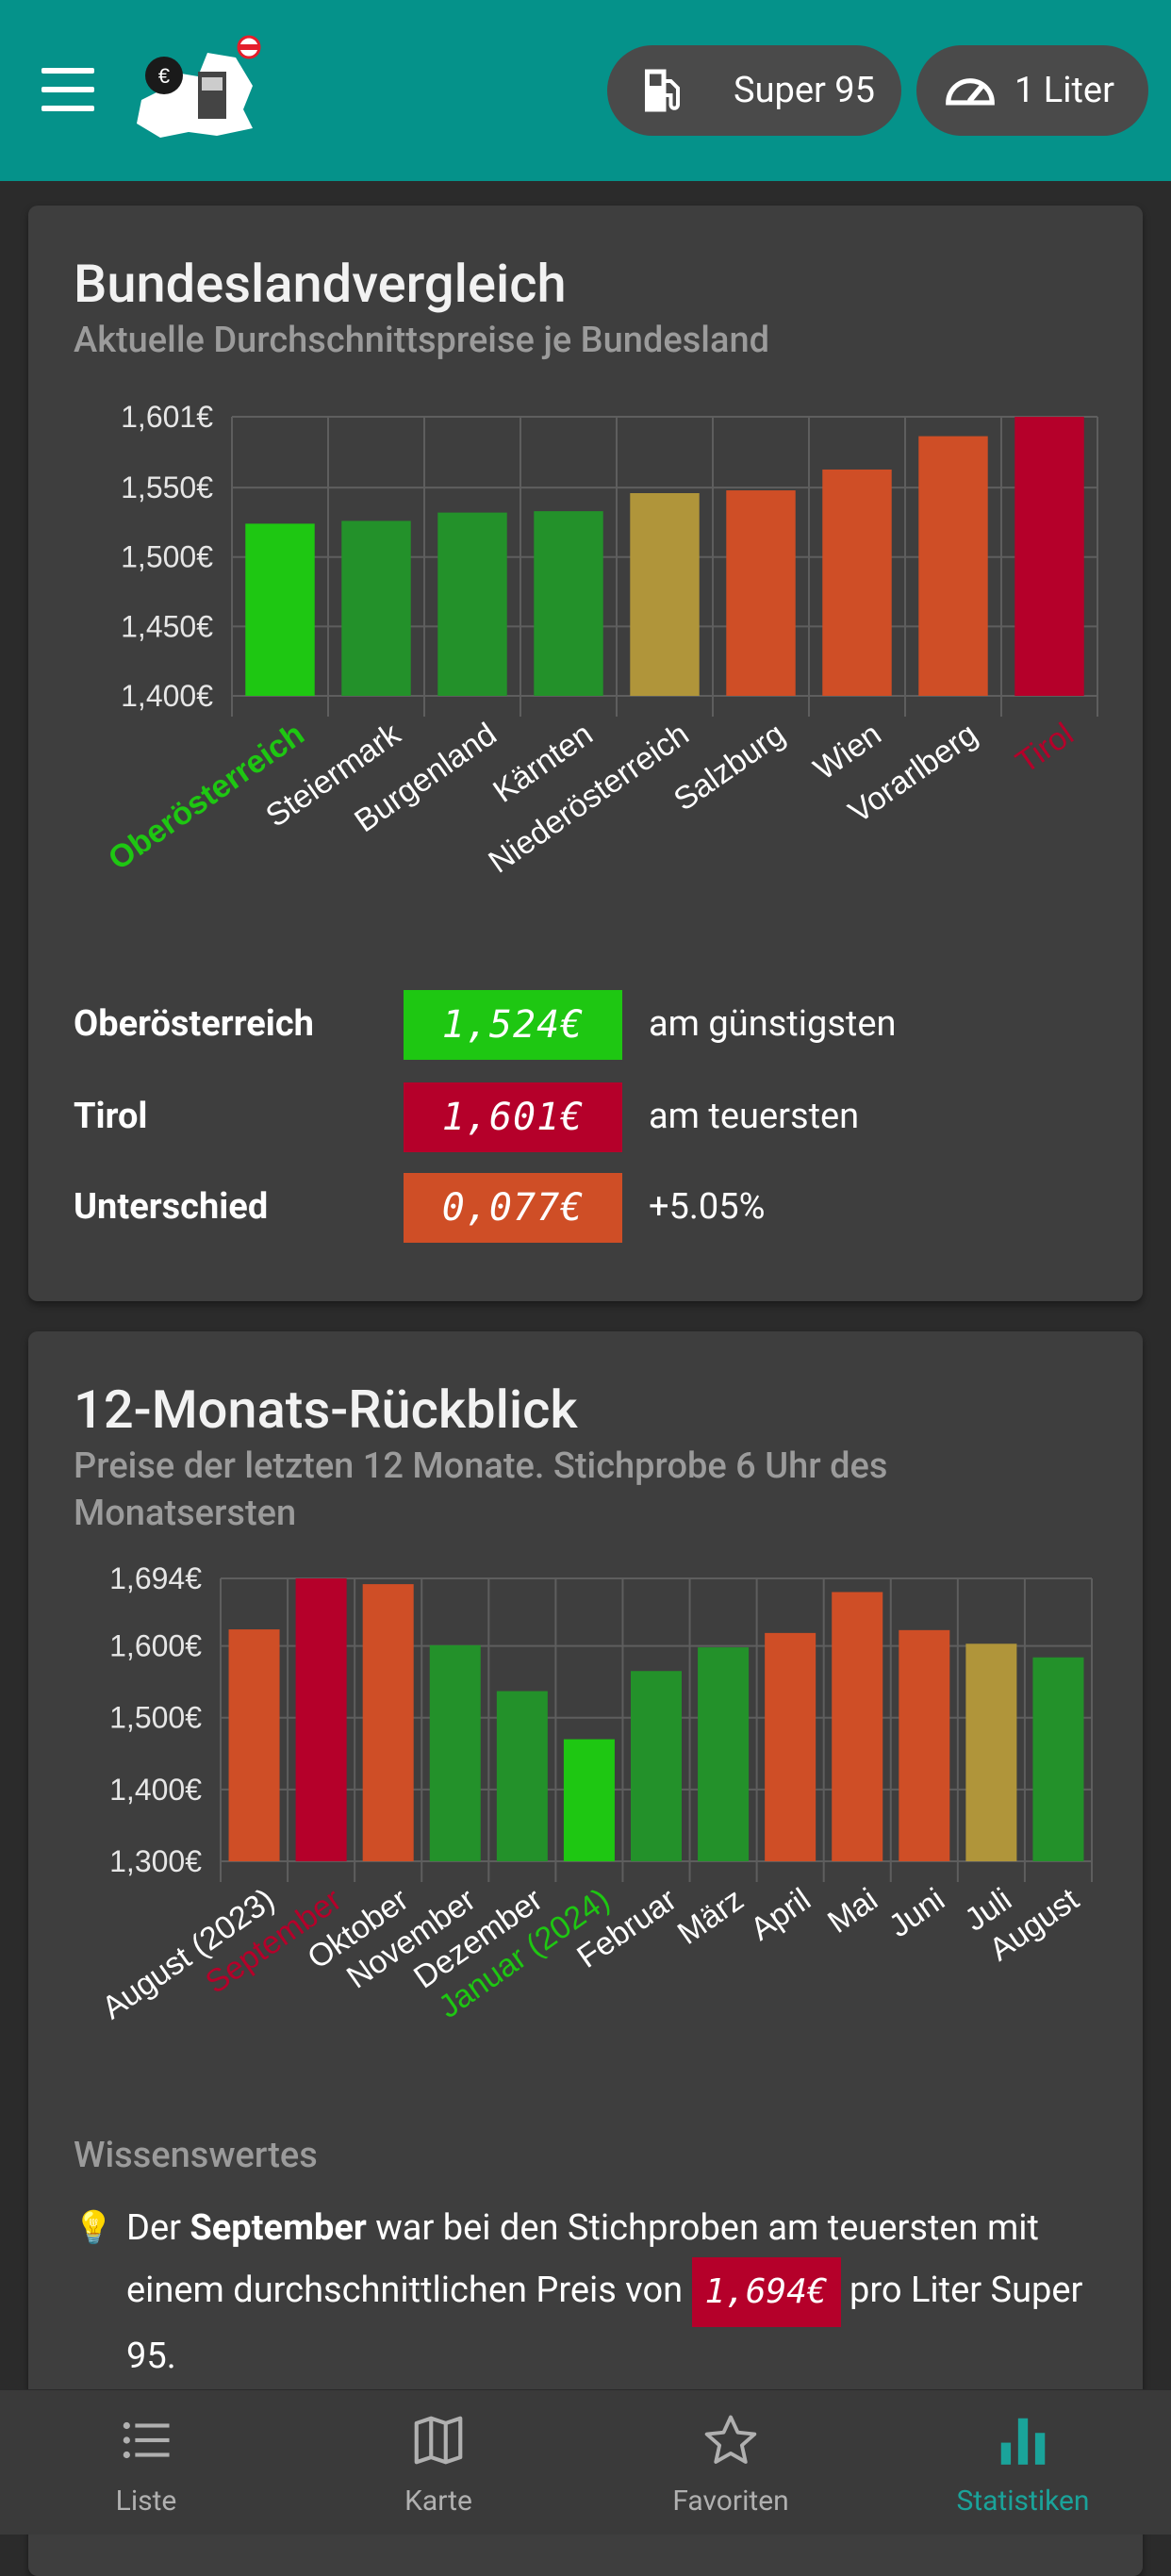 This screenshot has height=2576, width=1171. What do you see at coordinates (167, 487) in the screenshot?
I see `y-tick-label: 1,550€` at bounding box center [167, 487].